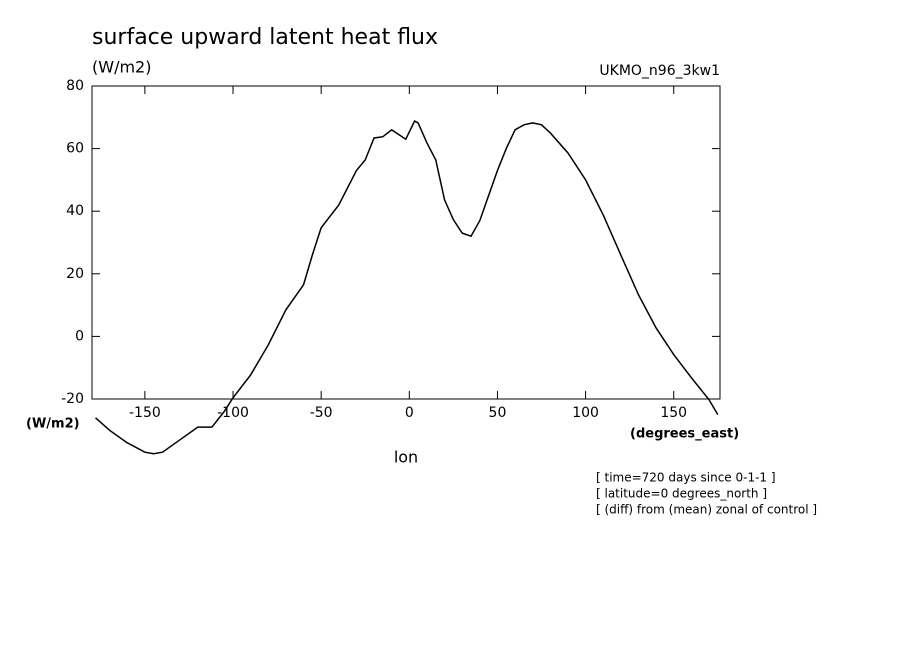 Image resolution: width=904 pixels, height=654 pixels. Describe the element at coordinates (659, 71) in the screenshot. I see `run-label: UKMO_n96_3kw1` at that location.